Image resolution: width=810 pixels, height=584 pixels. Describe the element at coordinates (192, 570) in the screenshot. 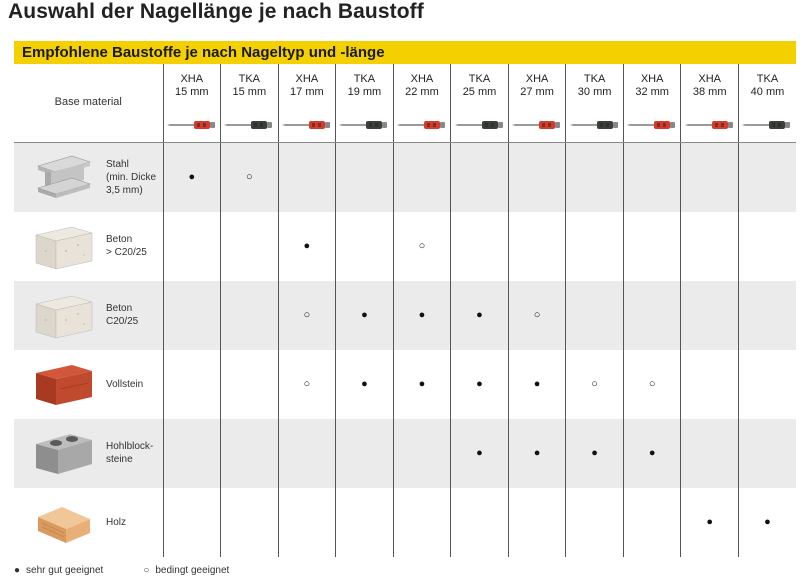

I see `legend-conditional-label: bedingt geeignet` at that location.